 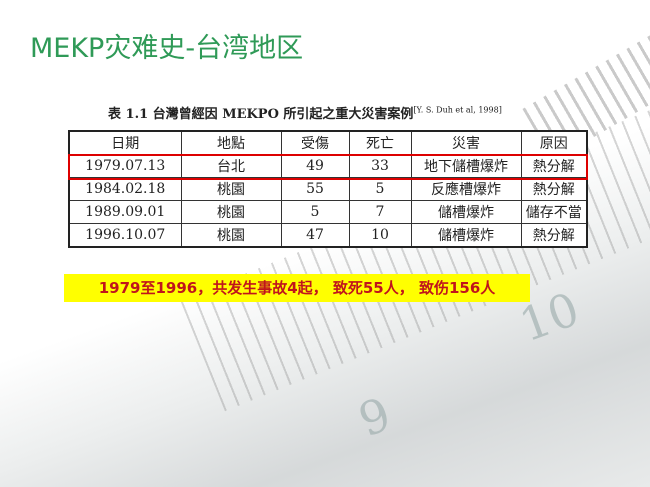 I want to click on table-cell: 原因, so click(x=554, y=142).